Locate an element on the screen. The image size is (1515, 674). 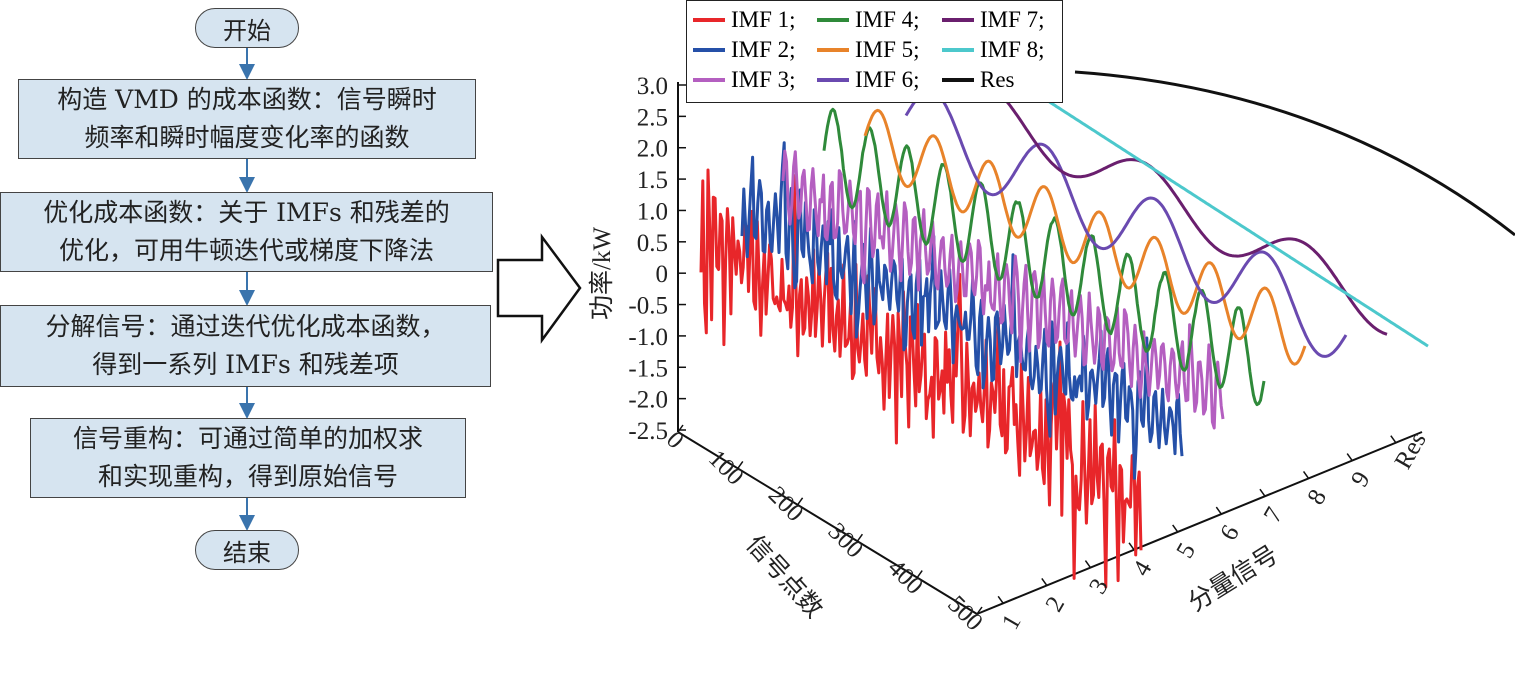
legend-item: IMF 1; is located at coordinates (755, 20).